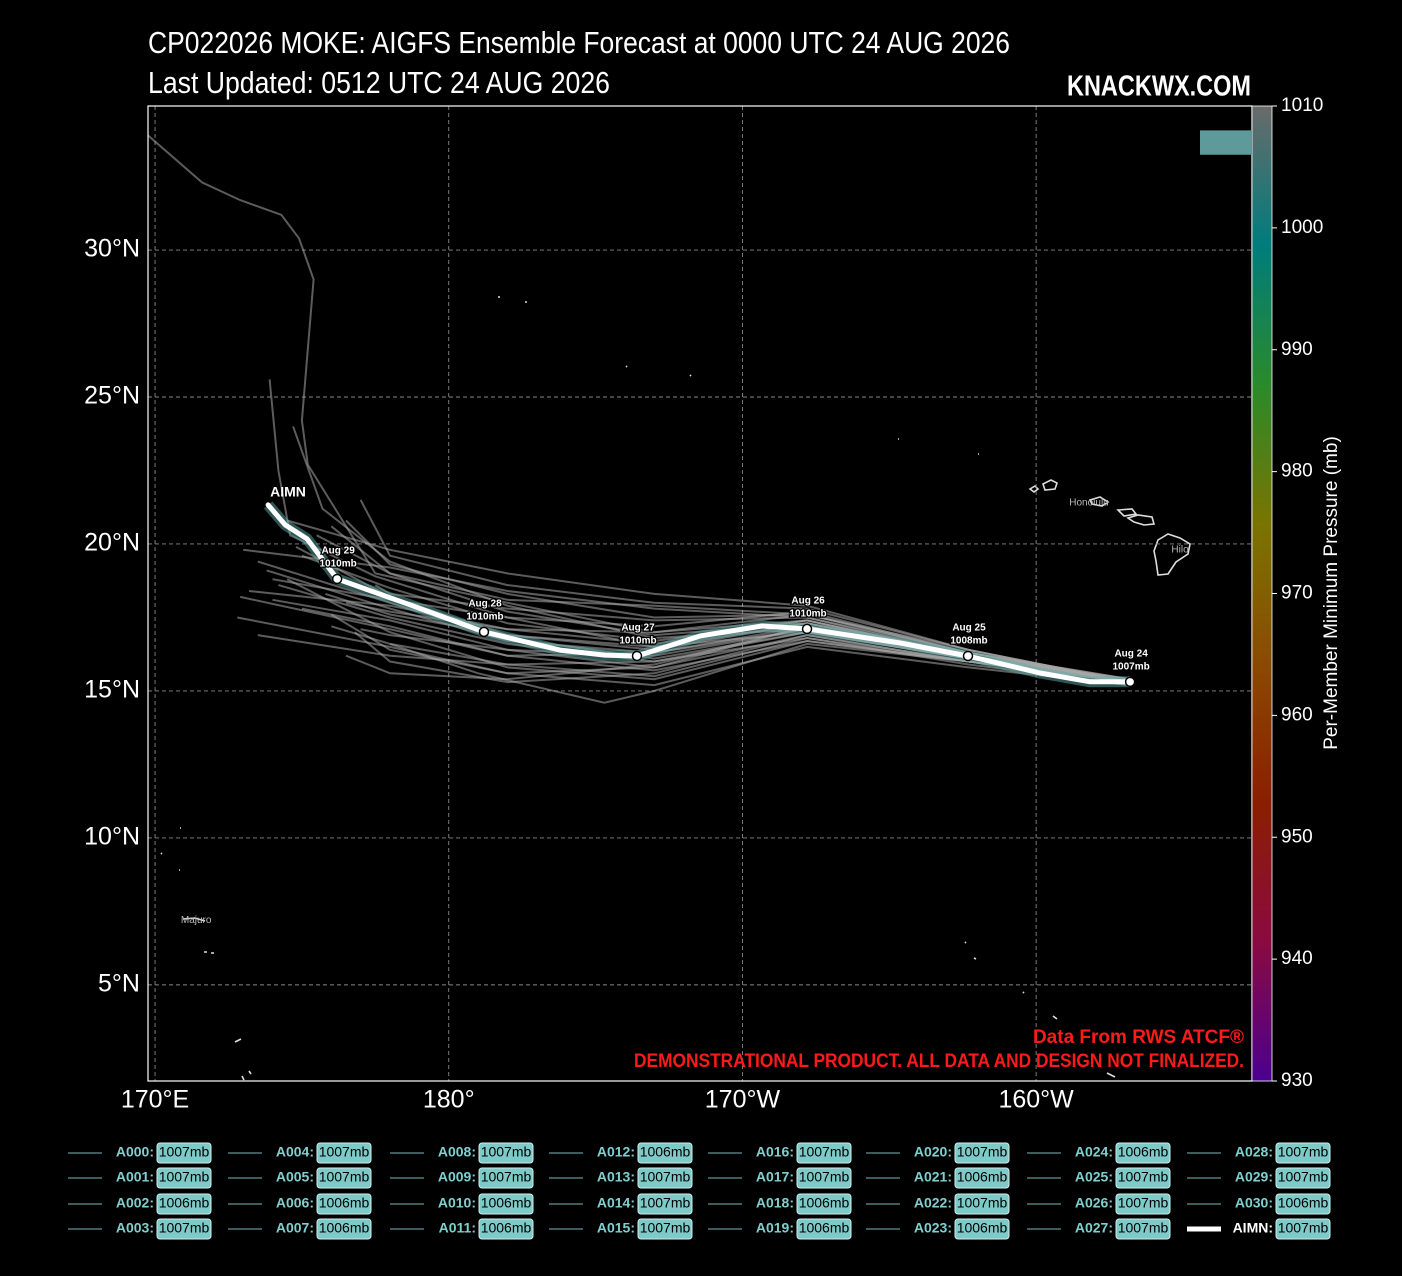 The image size is (1402, 1276). I want to click on legend-label: A025:, so click(1094, 1177).